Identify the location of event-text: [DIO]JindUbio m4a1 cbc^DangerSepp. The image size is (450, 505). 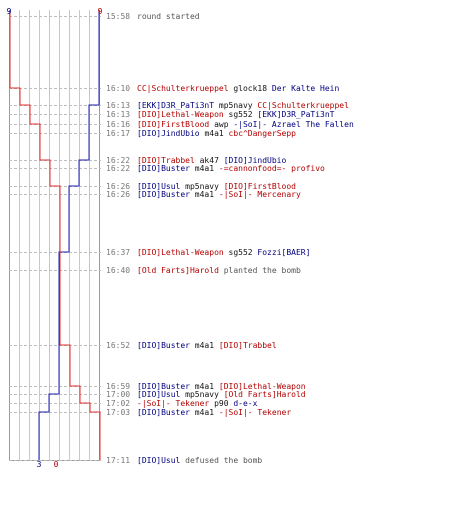
(216, 133).